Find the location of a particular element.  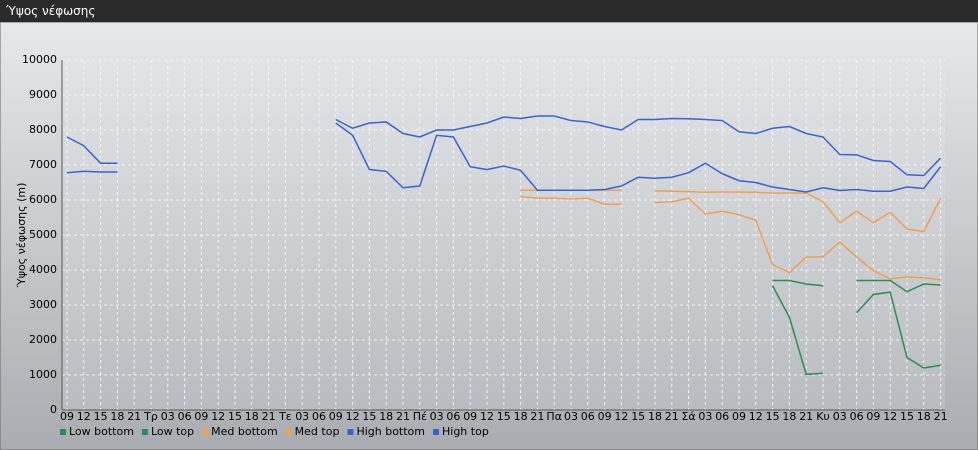

legend-label: Low top is located at coordinates (172, 431).